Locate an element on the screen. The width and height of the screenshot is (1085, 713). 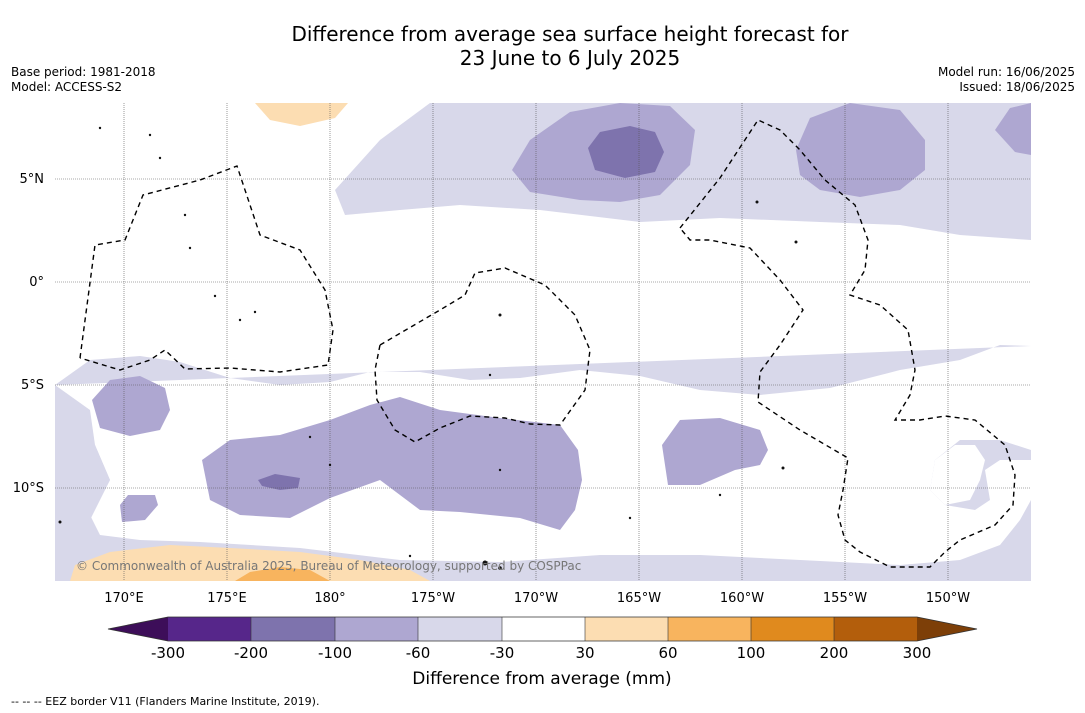
anomaly-region-positive-north is located at coordinates (301, 114).